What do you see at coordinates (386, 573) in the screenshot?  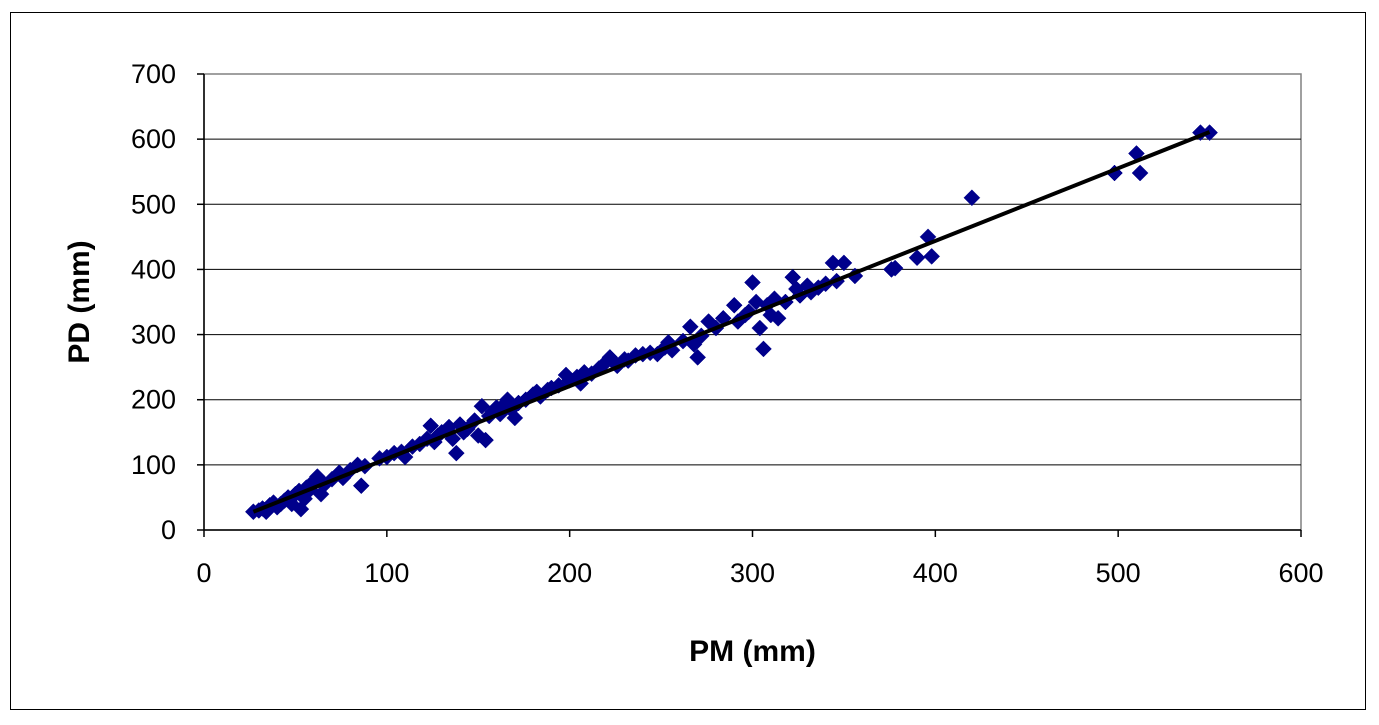 I see `x-tick-label: 100` at bounding box center [386, 573].